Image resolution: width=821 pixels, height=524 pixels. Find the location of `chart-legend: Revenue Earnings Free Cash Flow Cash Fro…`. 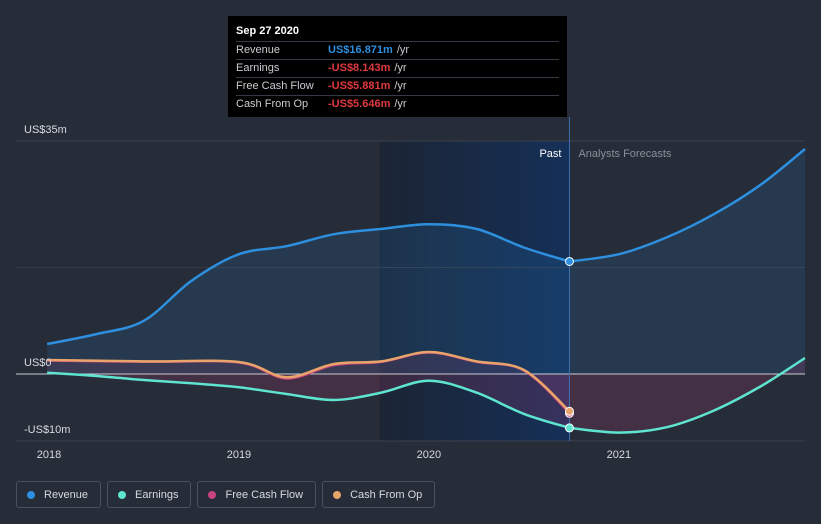

chart-legend: Revenue Earnings Free Cash Flow Cash Fro… is located at coordinates (226, 494).